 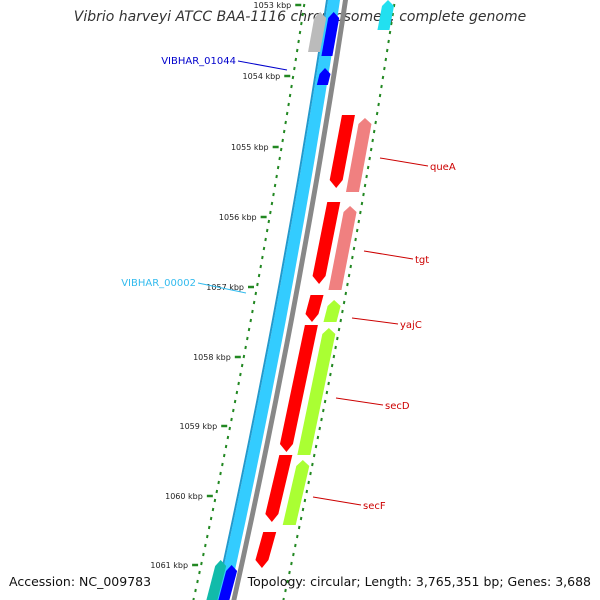 What do you see at coordinates (316, 391) in the screenshot?
I see `cog-secD` at bounding box center [316, 391].